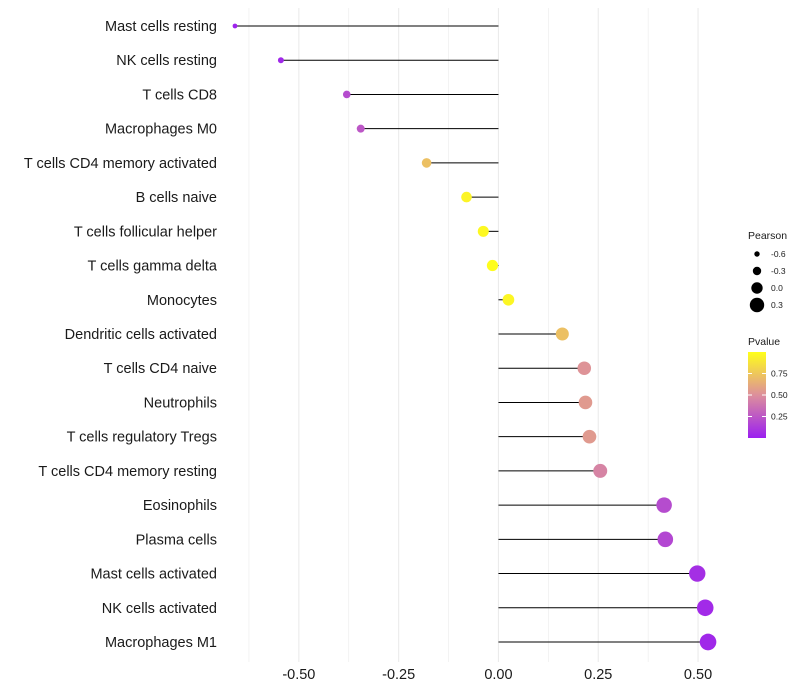  I want to click on category-label: T cells CD4 naive, so click(160, 369).